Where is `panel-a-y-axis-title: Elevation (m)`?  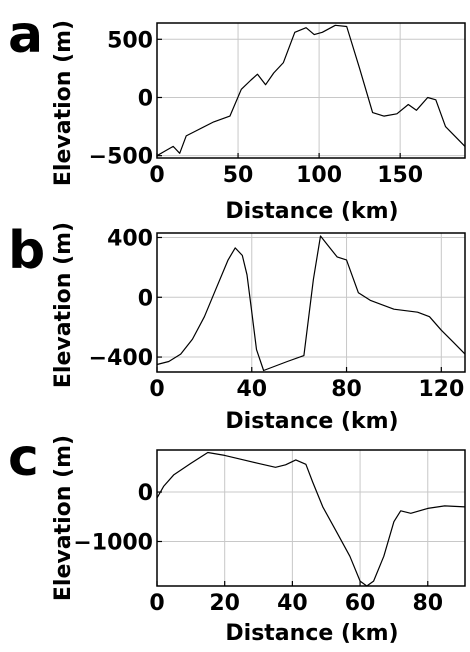 panel-a-y-axis-title: Elevation (m) is located at coordinates (63, 103).